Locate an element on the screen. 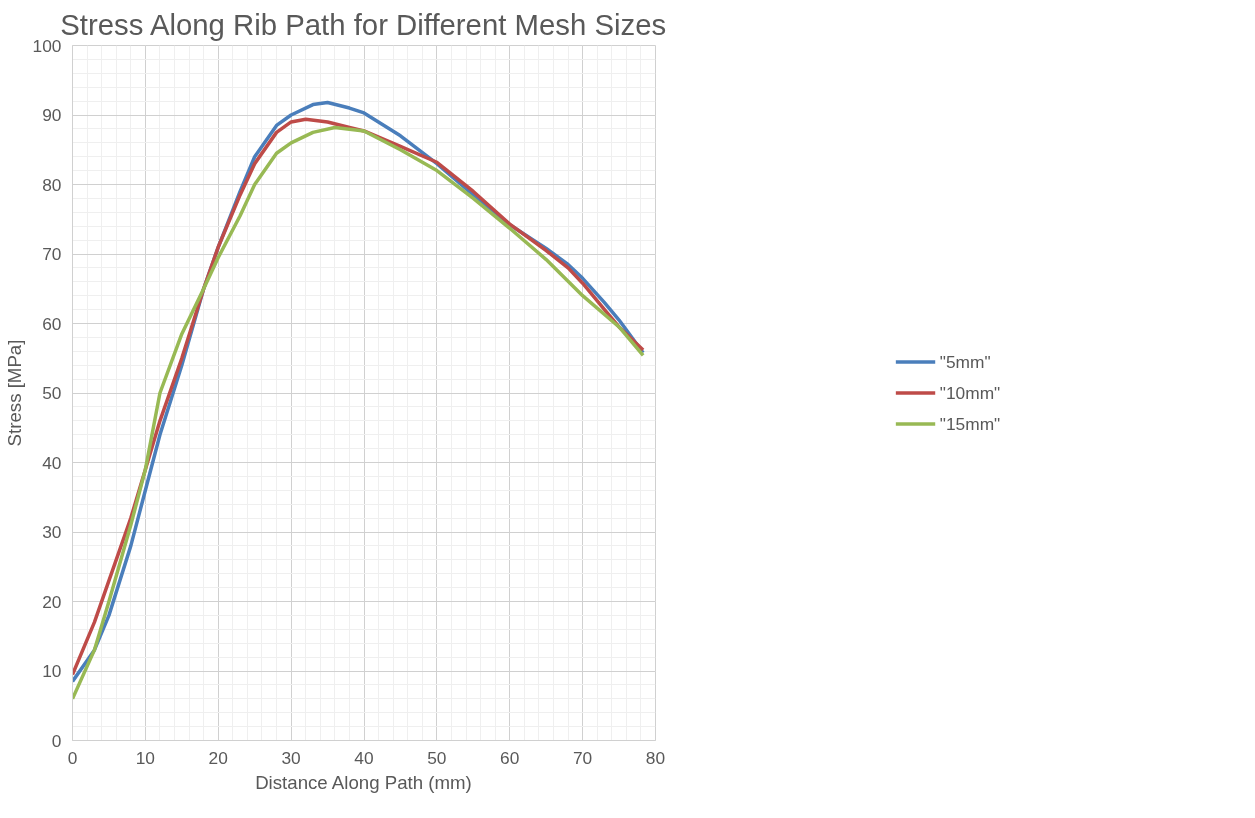  x-tick-label: 0 is located at coordinates (72, 757).